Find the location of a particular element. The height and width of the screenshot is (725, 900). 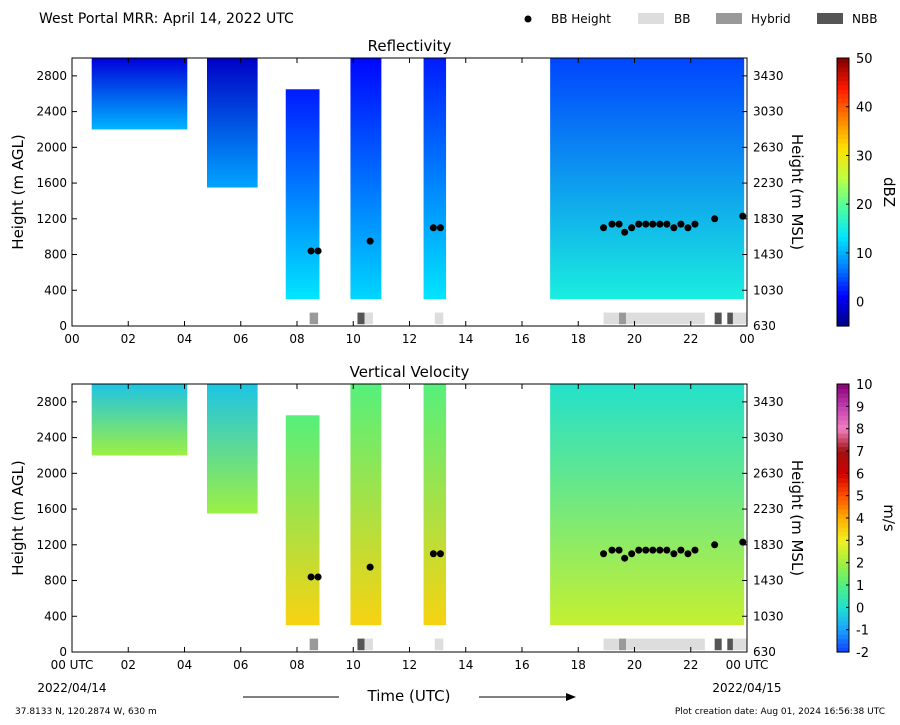

colorbar-tick-label: 3 is located at coordinates (860, 541).